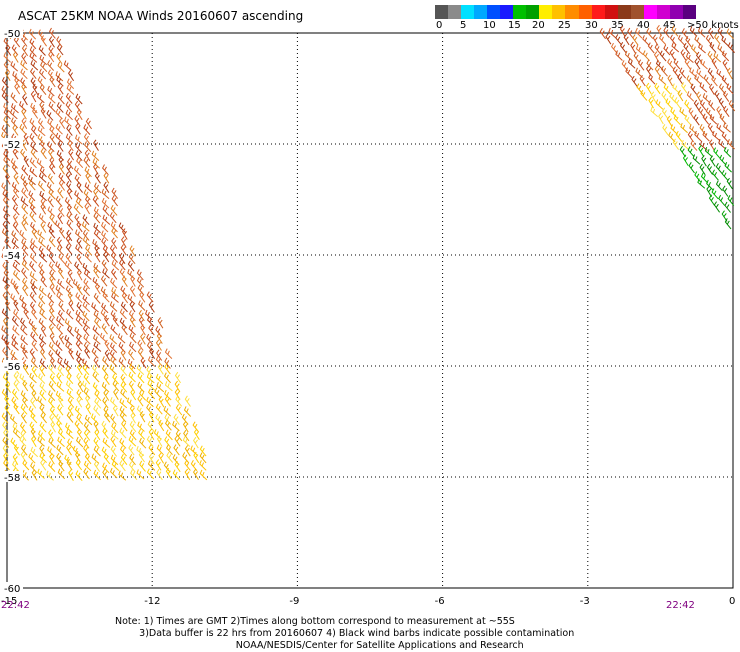  Describe the element at coordinates (12, 478) in the screenshot. I see `latitude-label: -58` at that location.